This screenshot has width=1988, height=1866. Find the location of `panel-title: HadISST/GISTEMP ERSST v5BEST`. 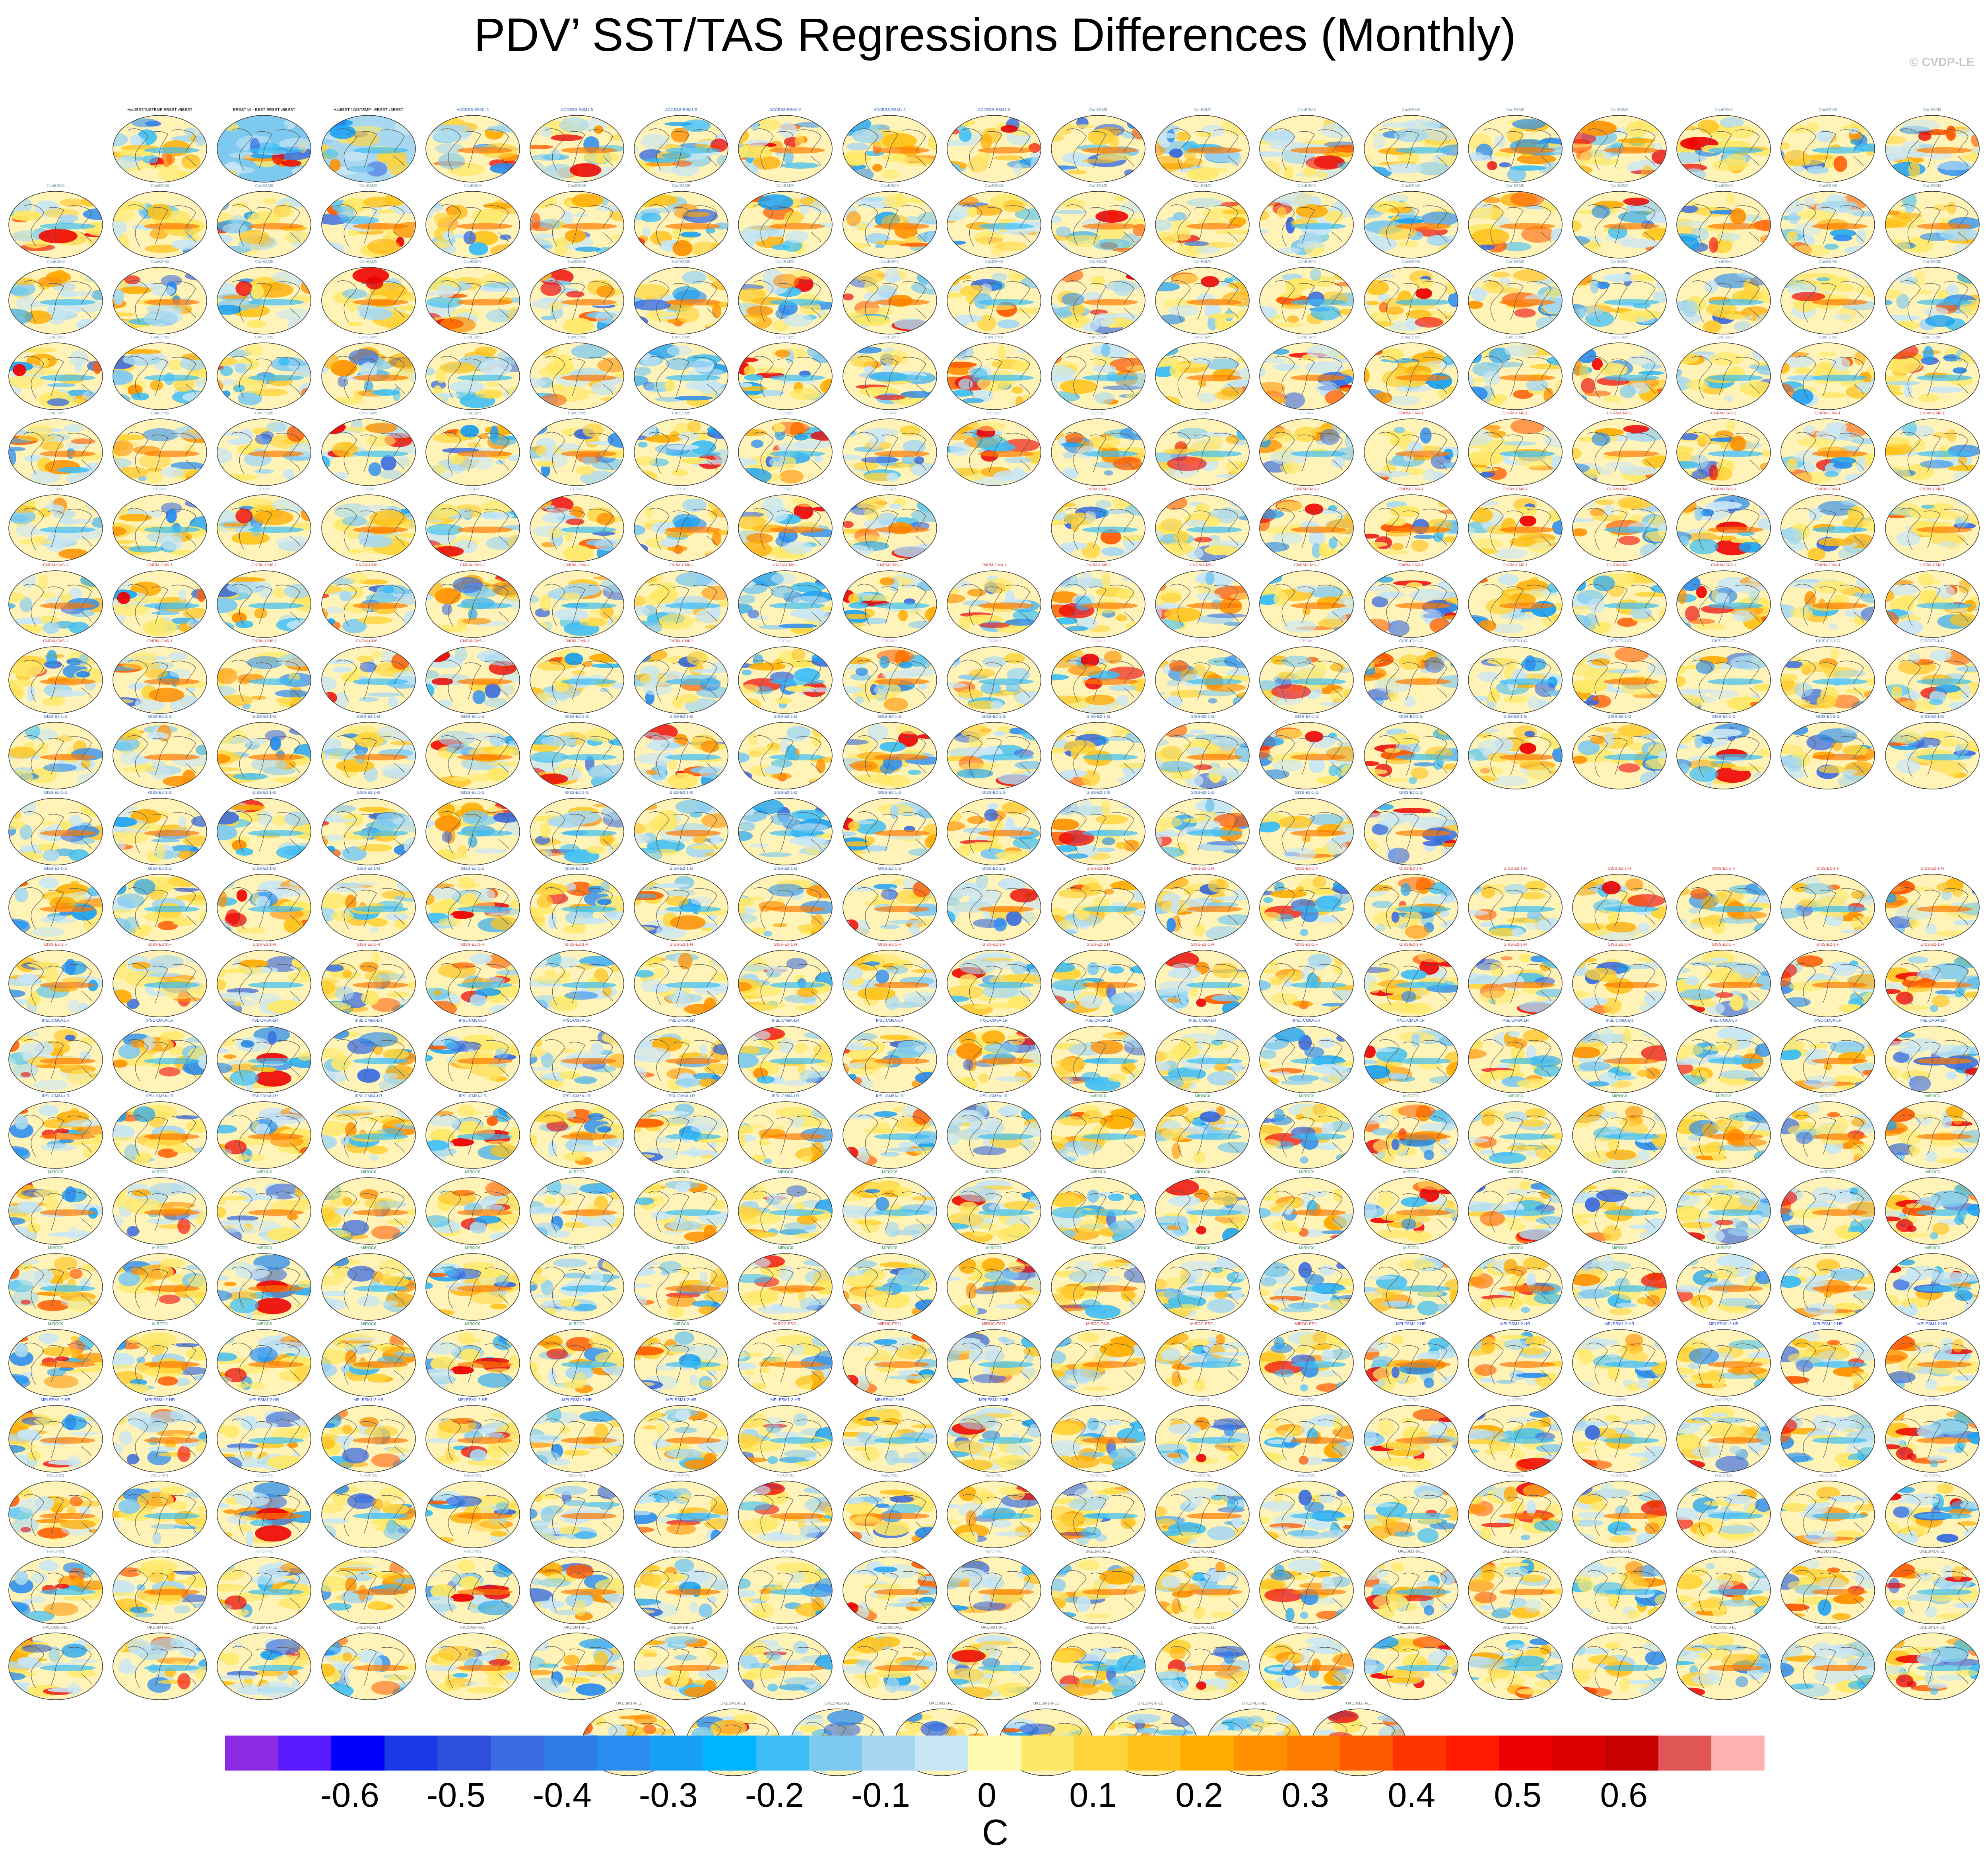

panel-title: HadISST/GISTEMP ERSST v5BEST is located at coordinates (159, 110).